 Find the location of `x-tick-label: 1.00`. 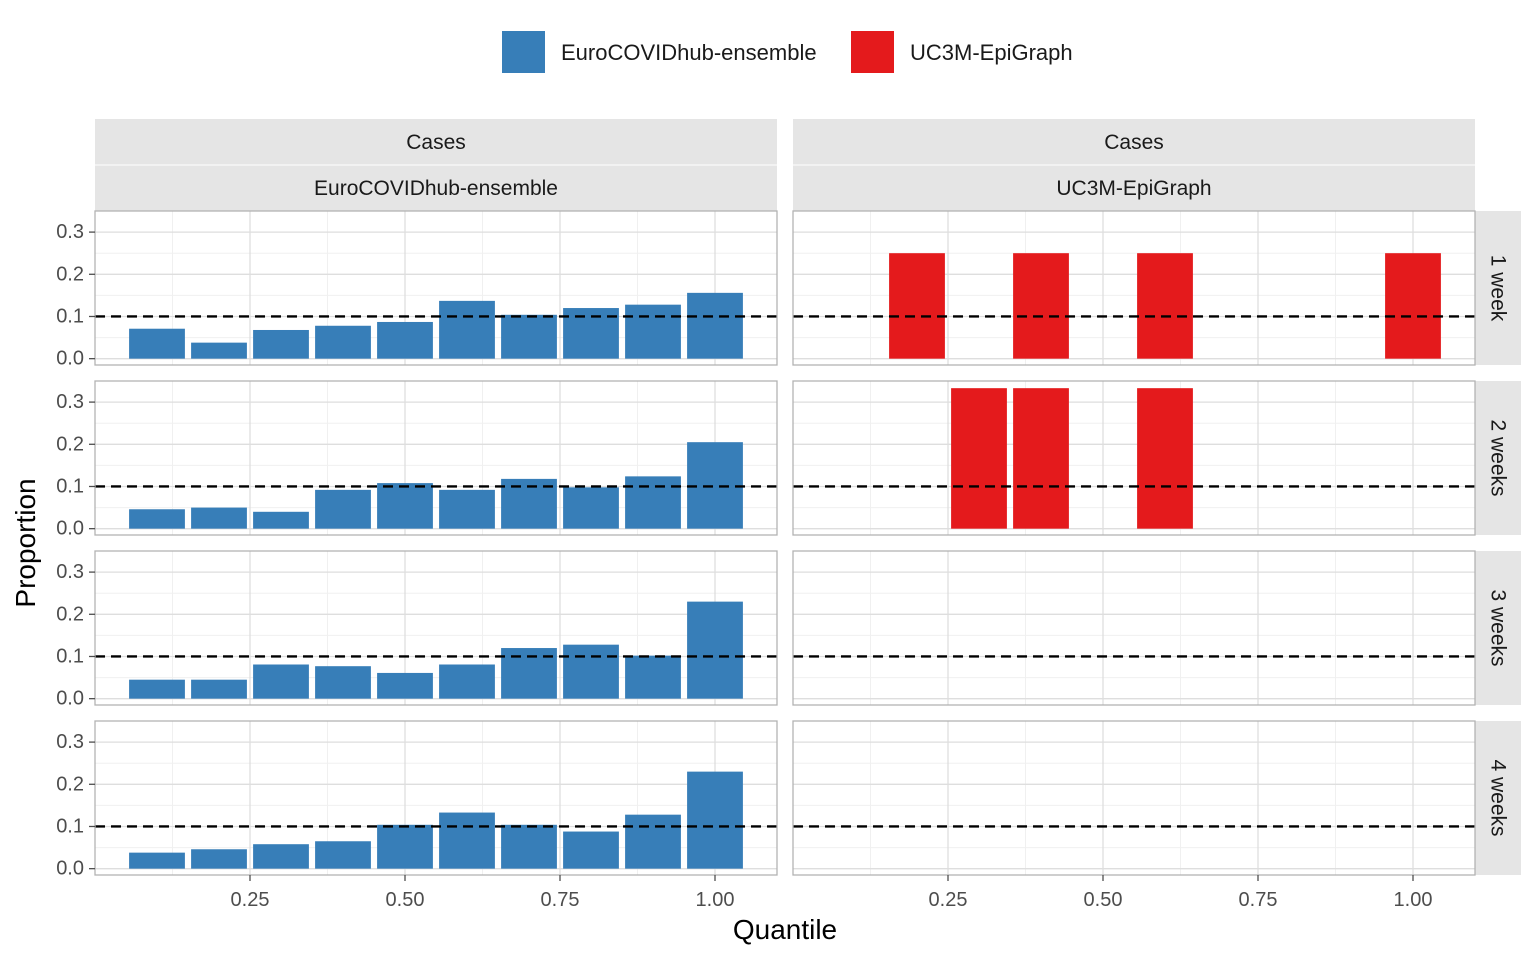

x-tick-label: 1.00 is located at coordinates (1413, 900).